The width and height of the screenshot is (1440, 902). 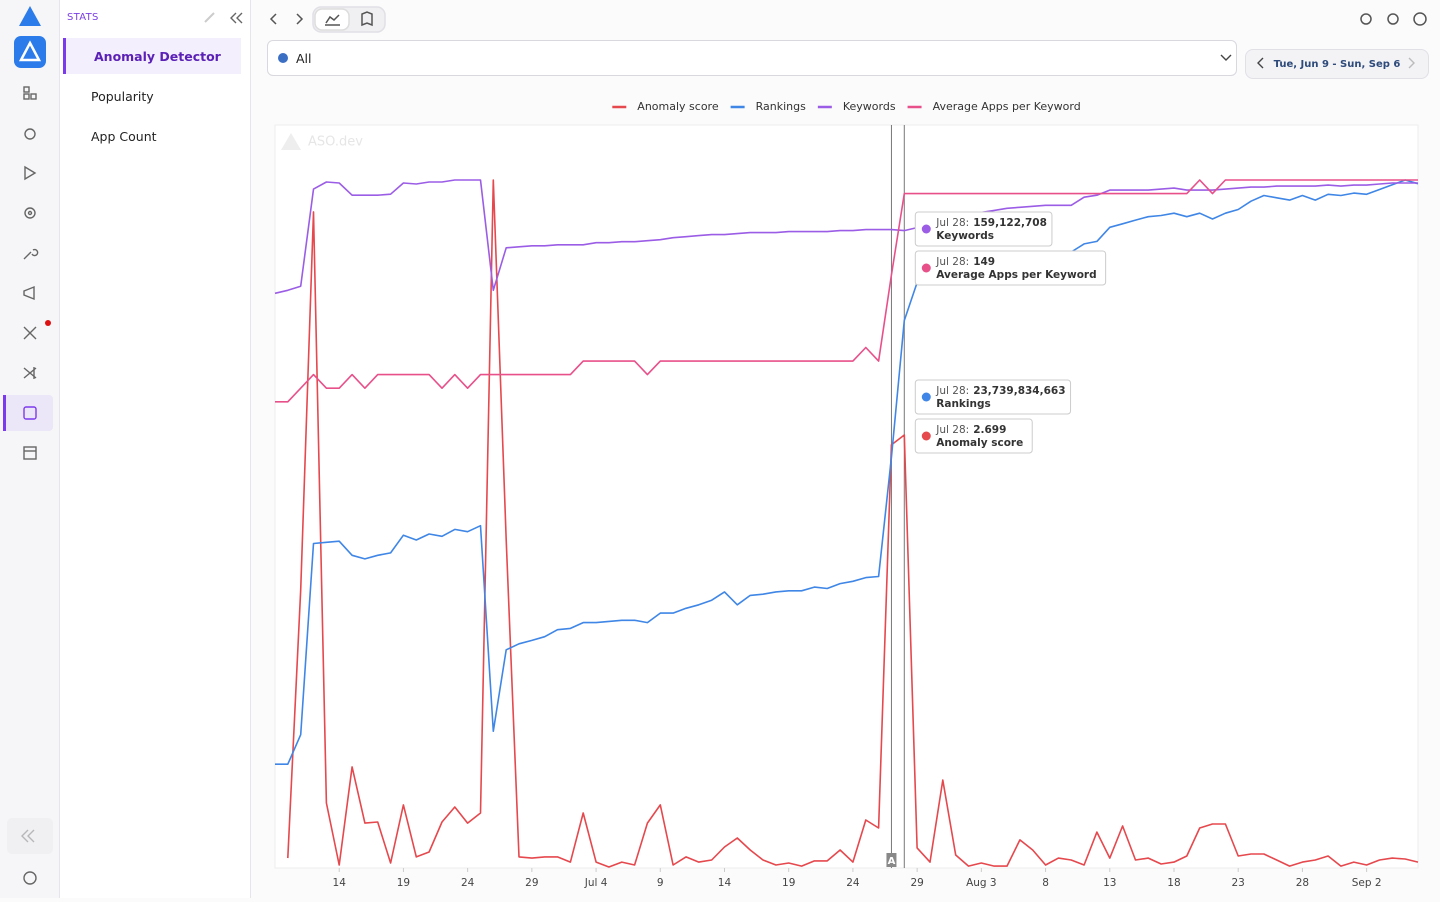 I want to click on panel-tools, so click(x=223, y=18).